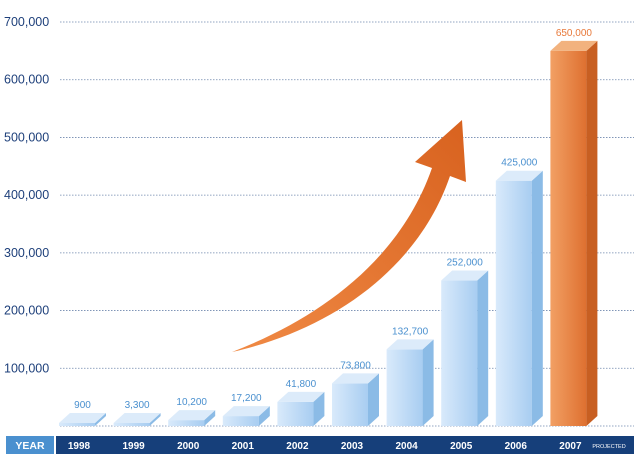 The image size is (640, 471). I want to click on x-tick-label: 2001, so click(243, 446).